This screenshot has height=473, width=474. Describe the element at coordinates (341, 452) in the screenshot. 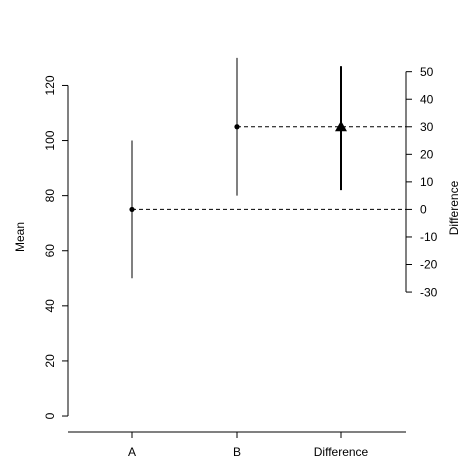

I see `x-tick-label: Difference` at that location.